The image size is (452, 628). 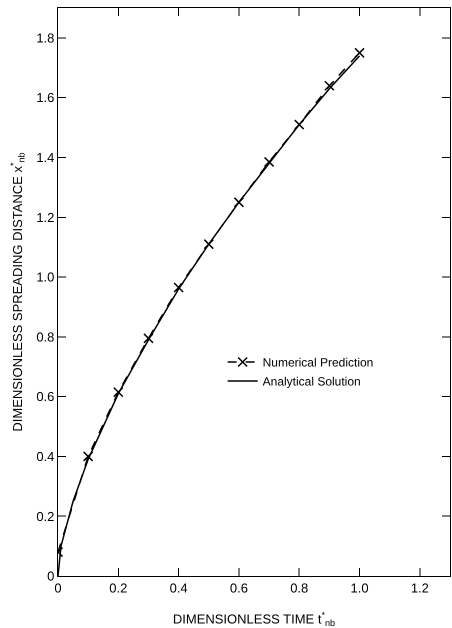 I want to click on y-tick-label: 0.8, so click(x=45, y=336).